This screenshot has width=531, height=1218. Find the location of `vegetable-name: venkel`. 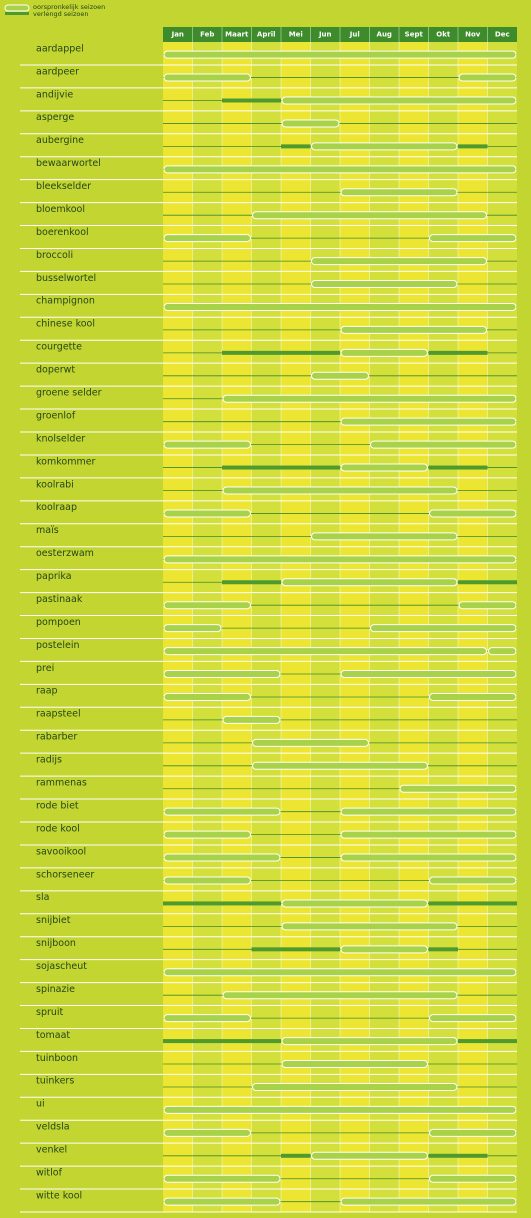

vegetable-name: venkel is located at coordinates (51, 1150).